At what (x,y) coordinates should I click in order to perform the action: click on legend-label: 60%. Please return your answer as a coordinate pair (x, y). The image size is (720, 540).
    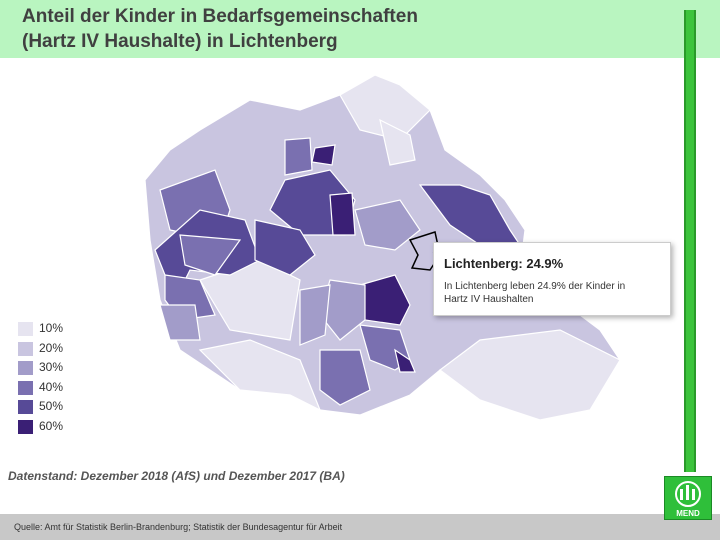
    Looking at the image, I should click on (51, 425).